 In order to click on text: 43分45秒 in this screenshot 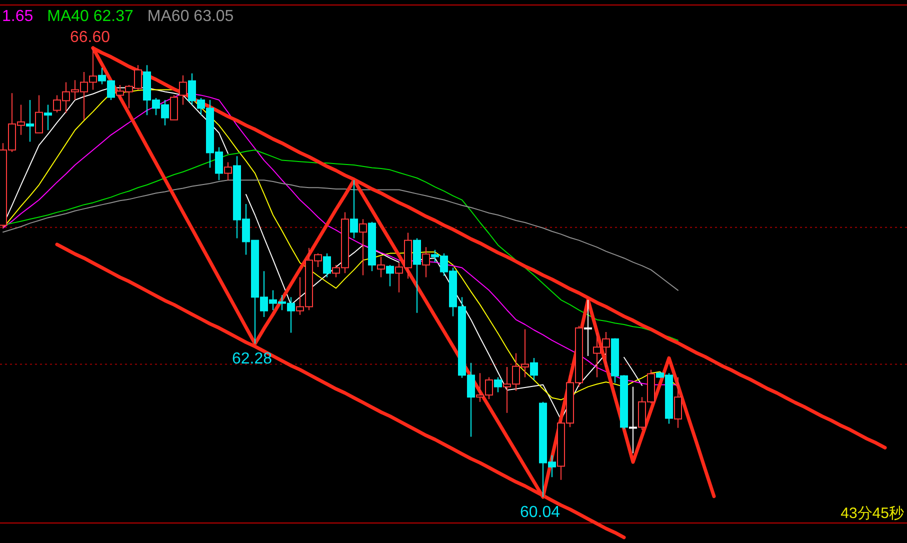, I will do `click(872, 513)`.